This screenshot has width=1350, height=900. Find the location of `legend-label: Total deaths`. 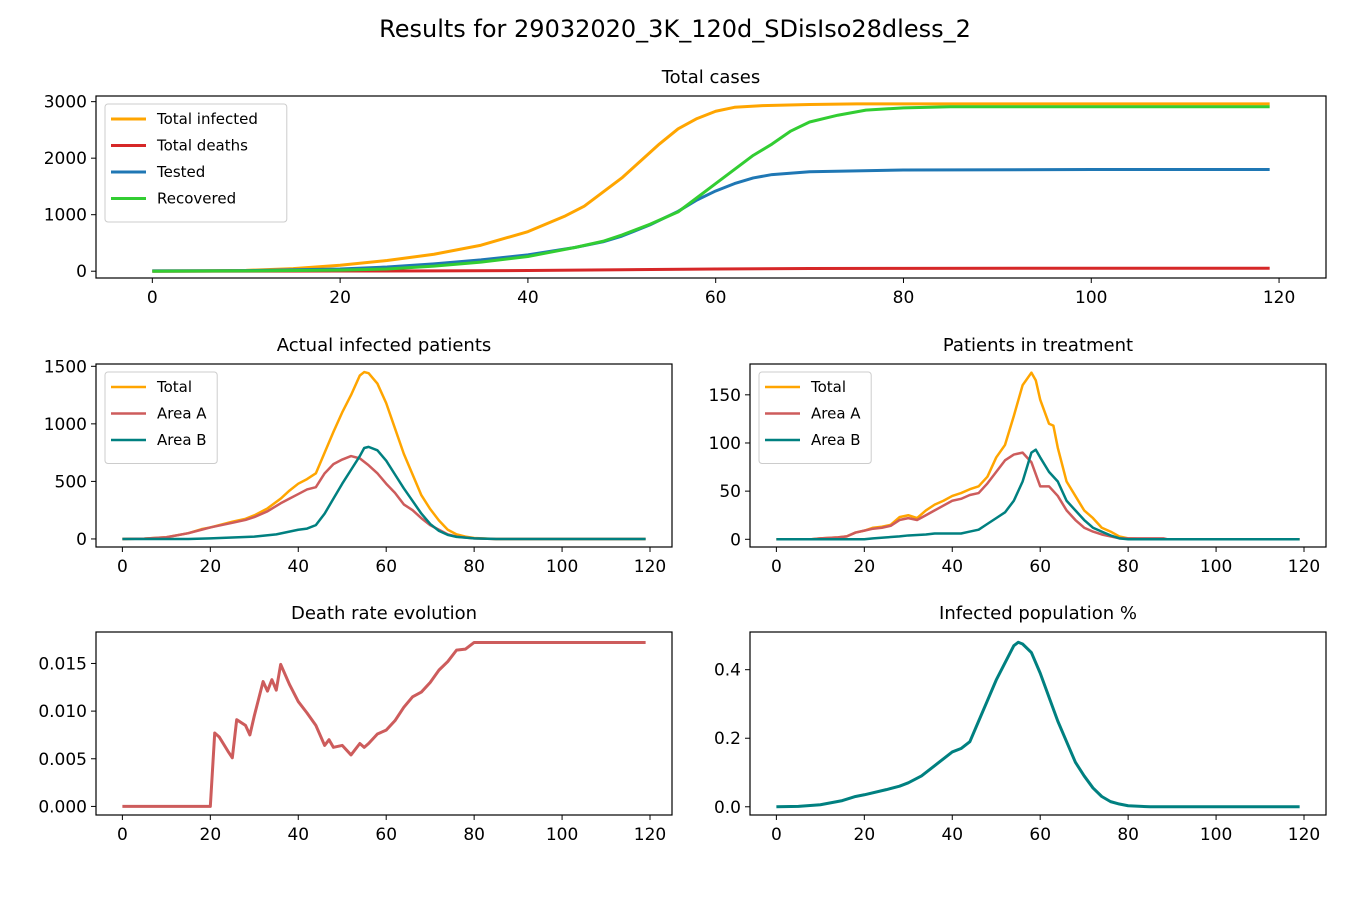

legend-label: Total deaths is located at coordinates (202, 146).